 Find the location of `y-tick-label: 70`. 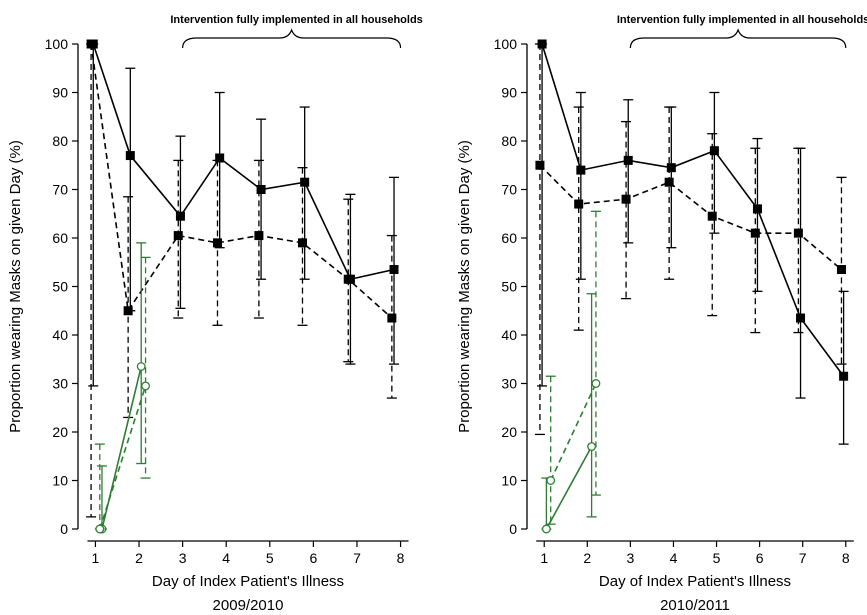

y-tick-label: 70 is located at coordinates (509, 190).